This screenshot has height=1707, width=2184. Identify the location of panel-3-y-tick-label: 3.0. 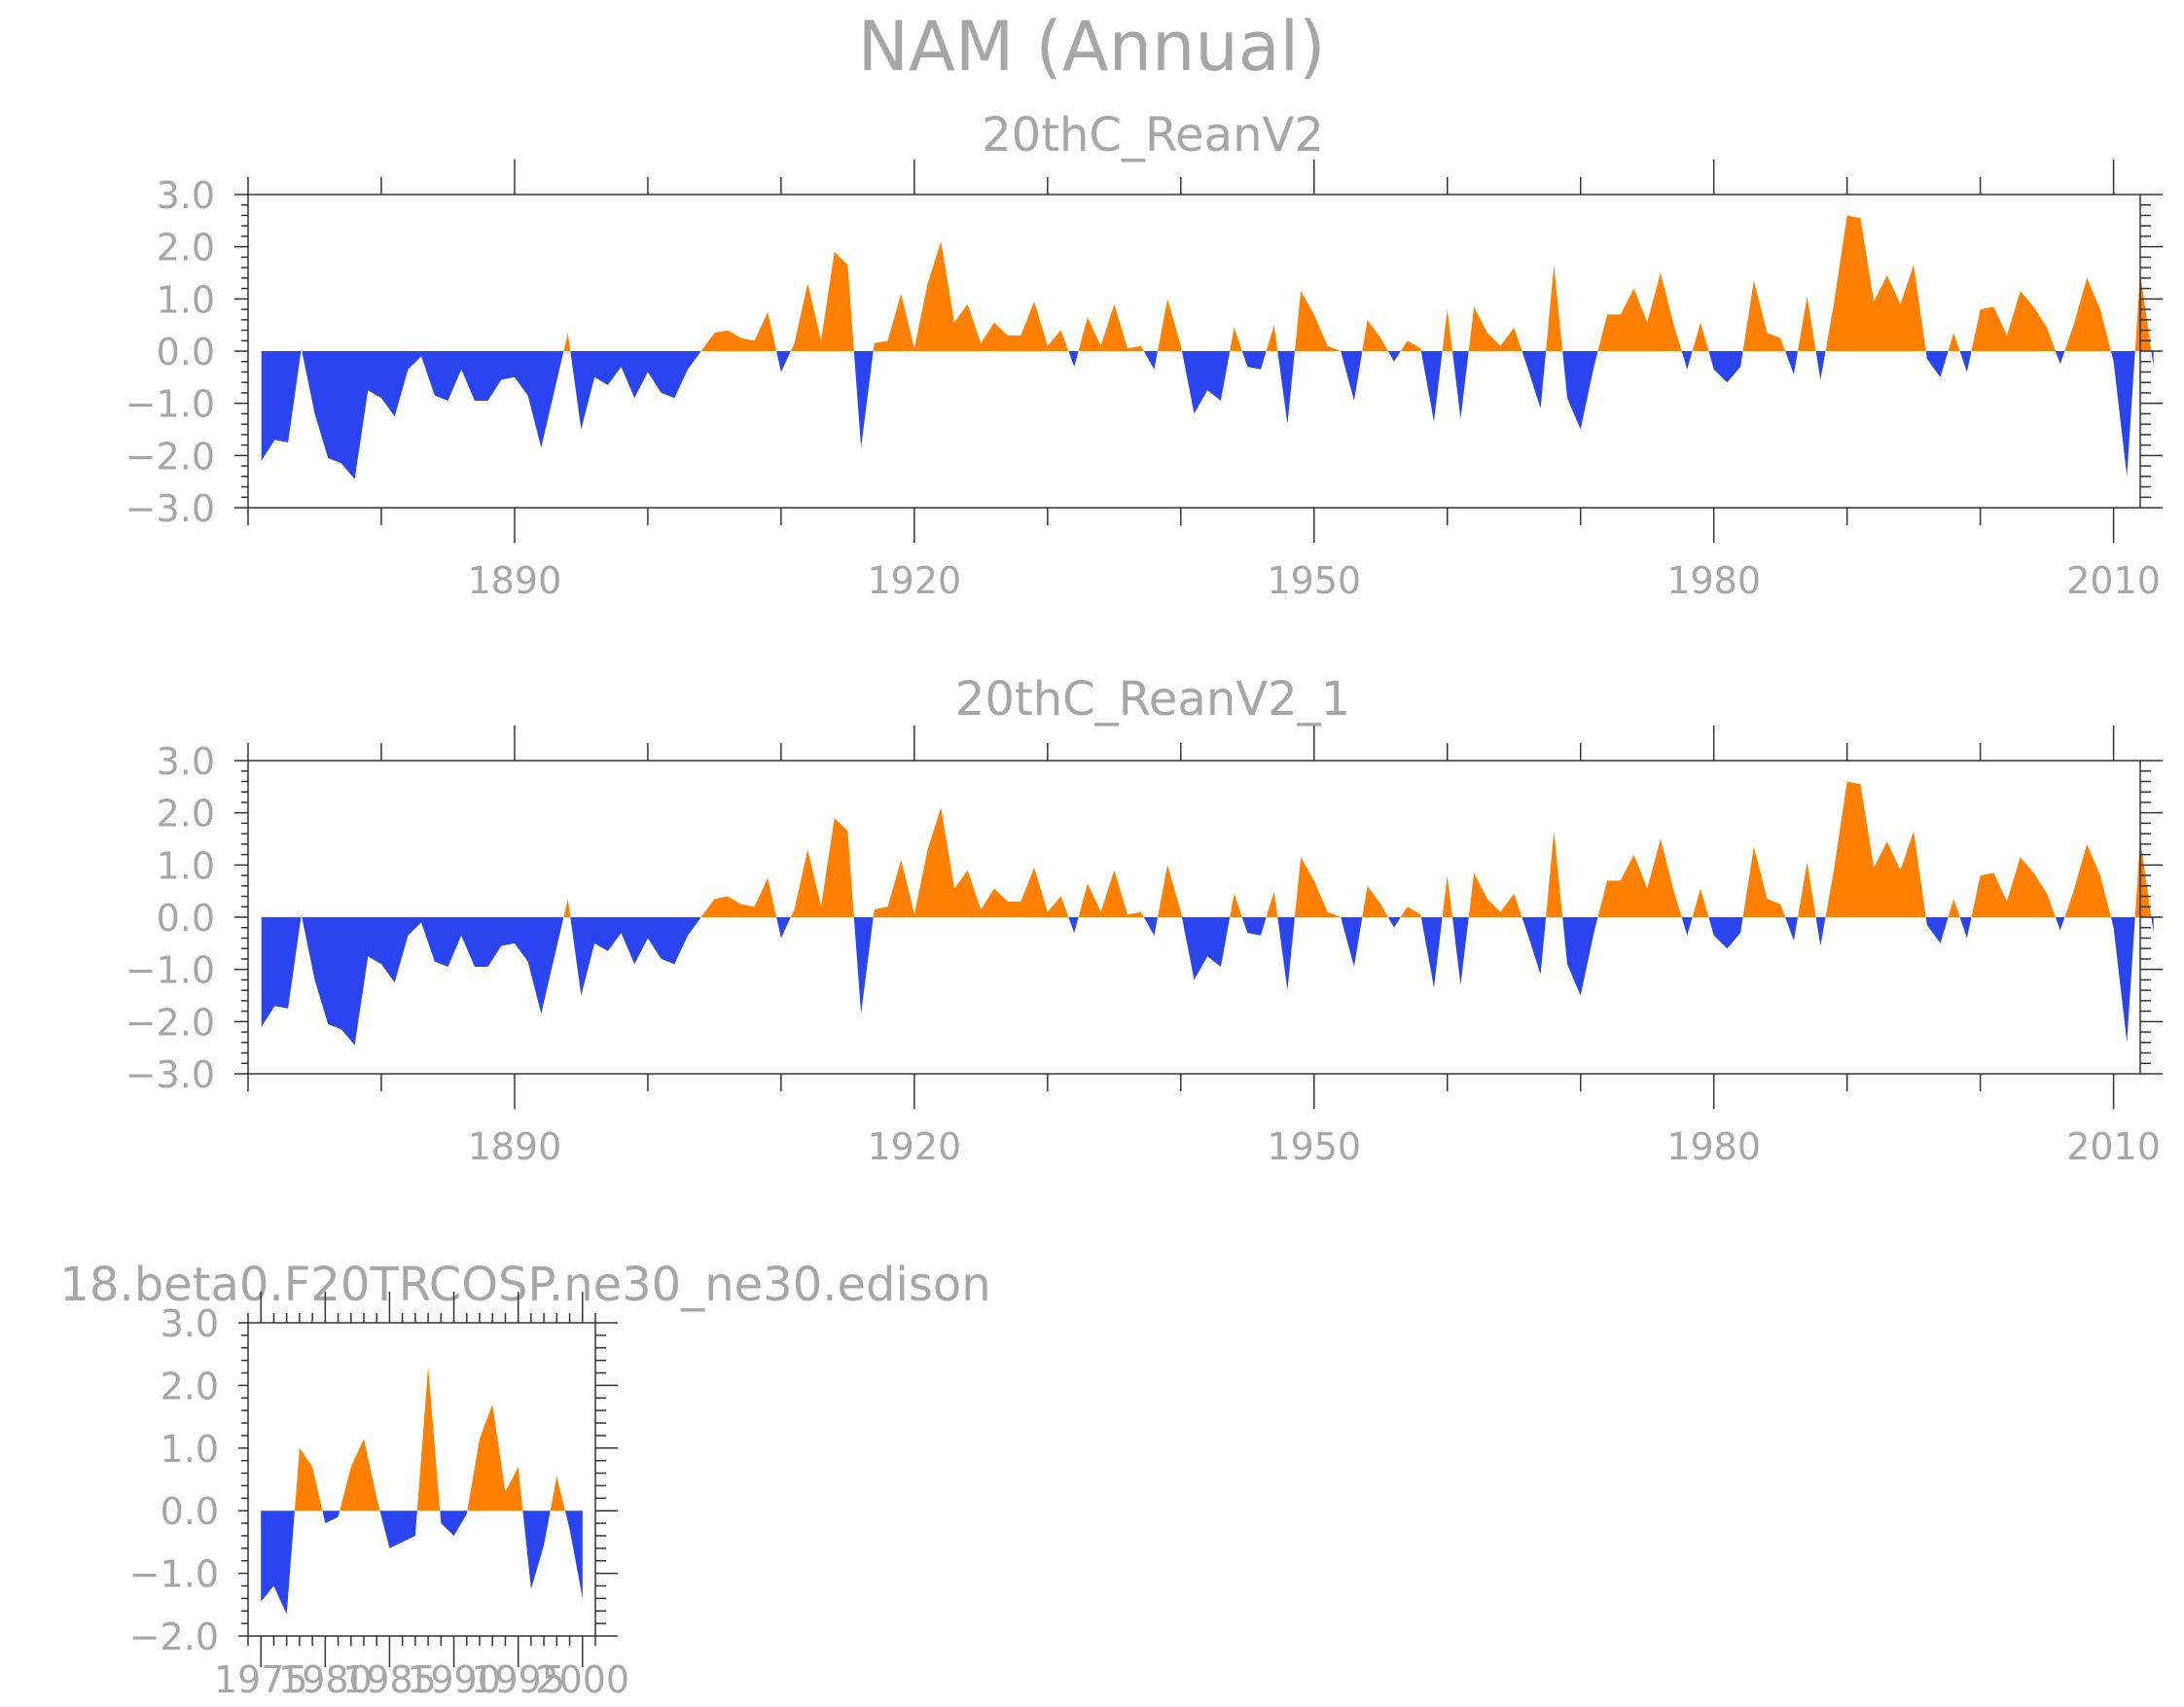
(190, 1323).